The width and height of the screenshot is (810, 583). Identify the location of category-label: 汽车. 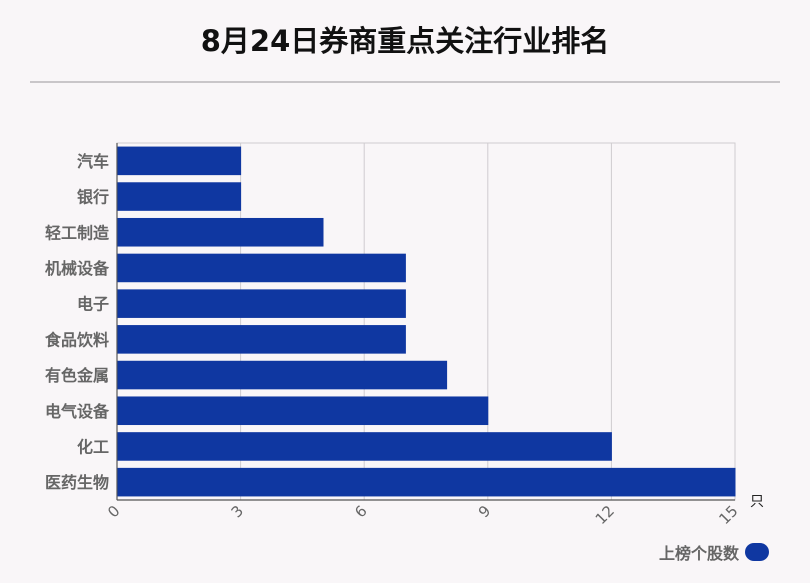
(93, 161).